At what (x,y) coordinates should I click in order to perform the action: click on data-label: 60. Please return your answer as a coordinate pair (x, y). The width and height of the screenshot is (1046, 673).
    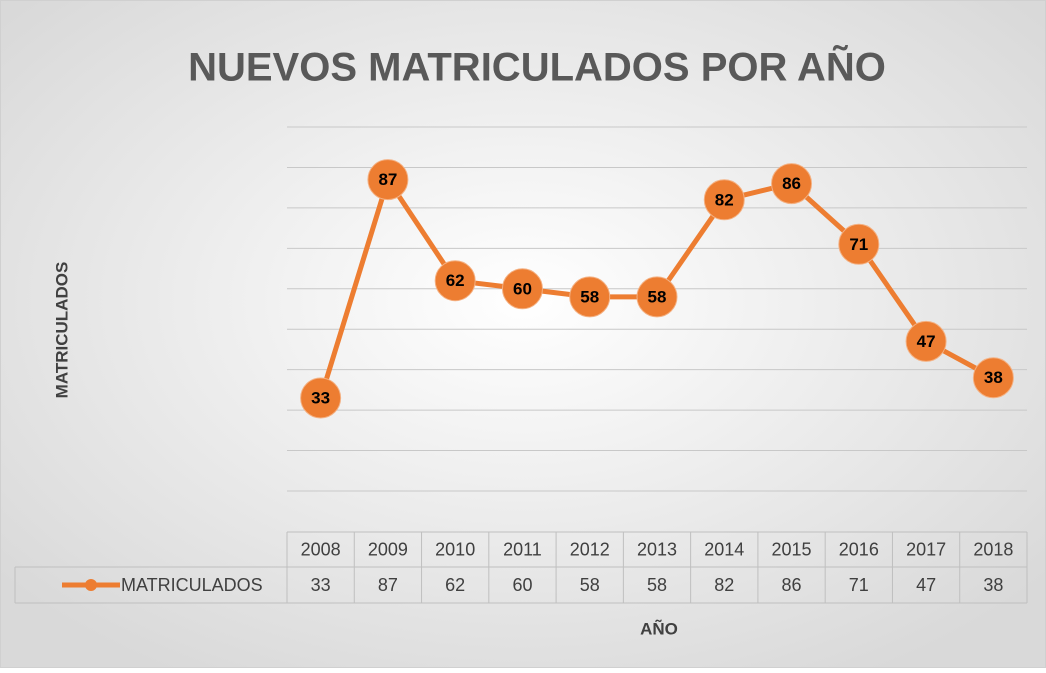
    Looking at the image, I should click on (522, 288).